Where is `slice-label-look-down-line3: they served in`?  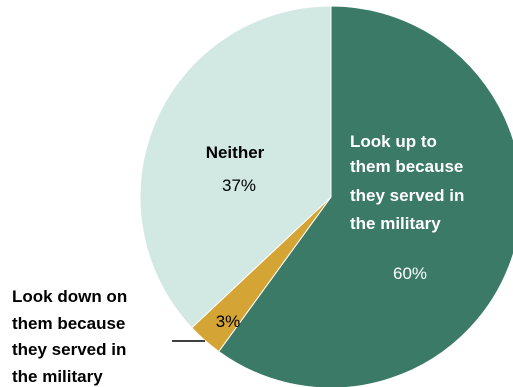 slice-label-look-down-line3: they served in is located at coordinates (69, 349).